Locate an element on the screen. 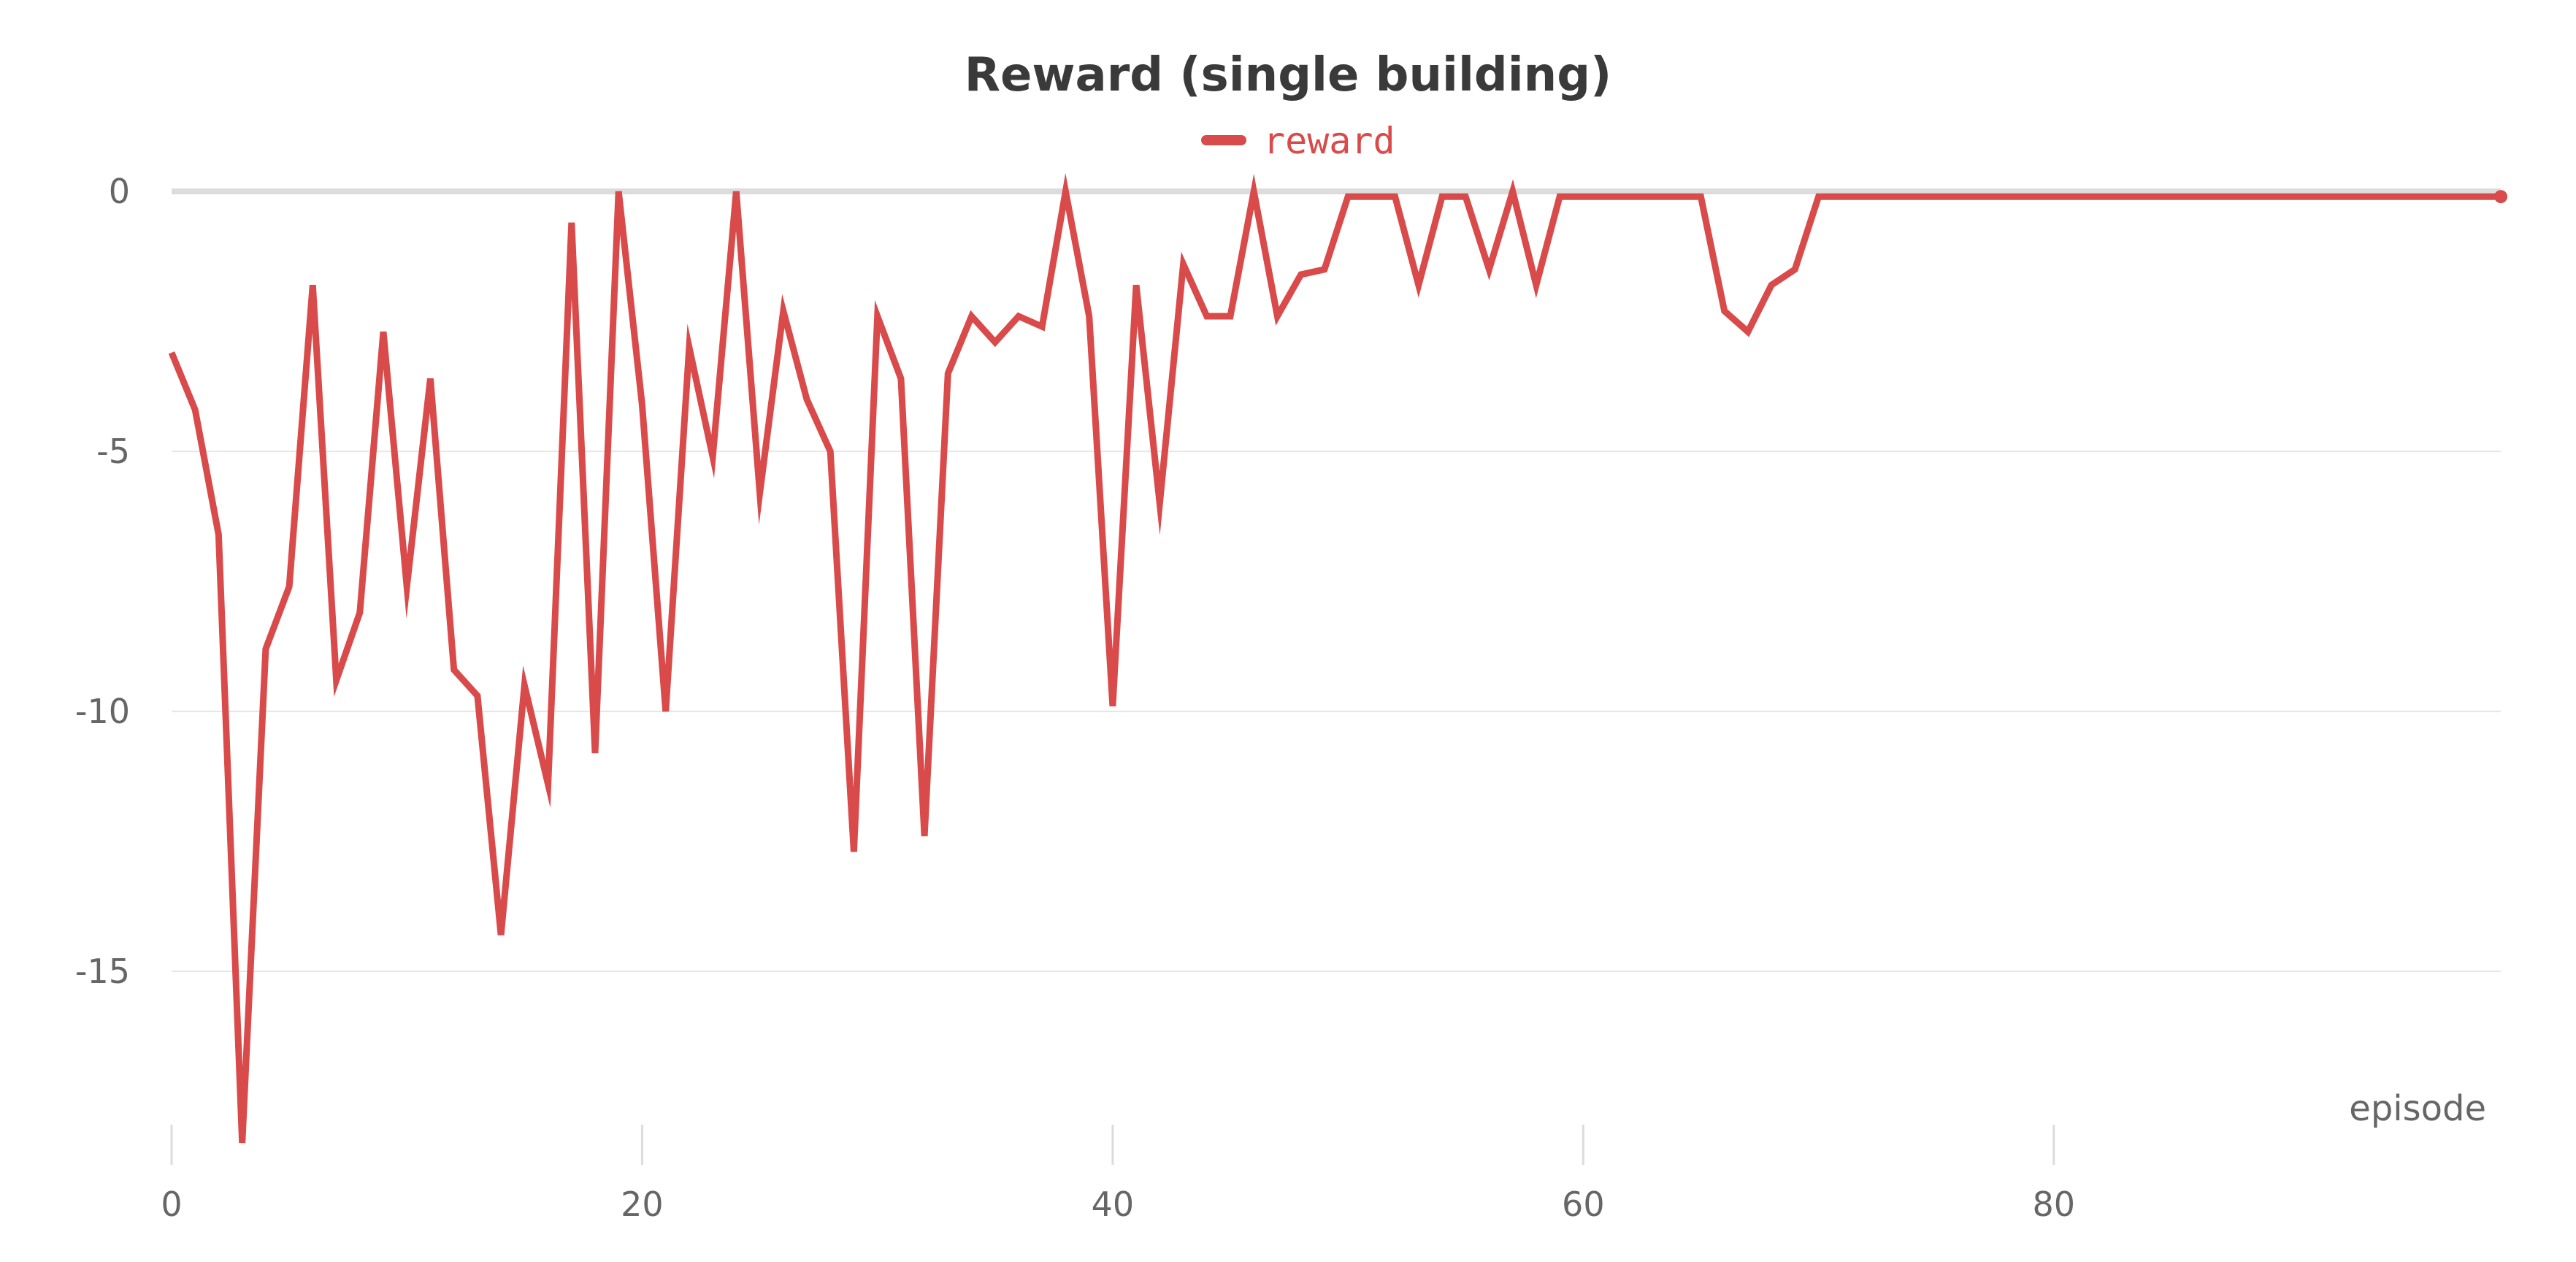 This screenshot has width=2576, height=1262. x-tick-label: 60 is located at coordinates (1583, 1204).